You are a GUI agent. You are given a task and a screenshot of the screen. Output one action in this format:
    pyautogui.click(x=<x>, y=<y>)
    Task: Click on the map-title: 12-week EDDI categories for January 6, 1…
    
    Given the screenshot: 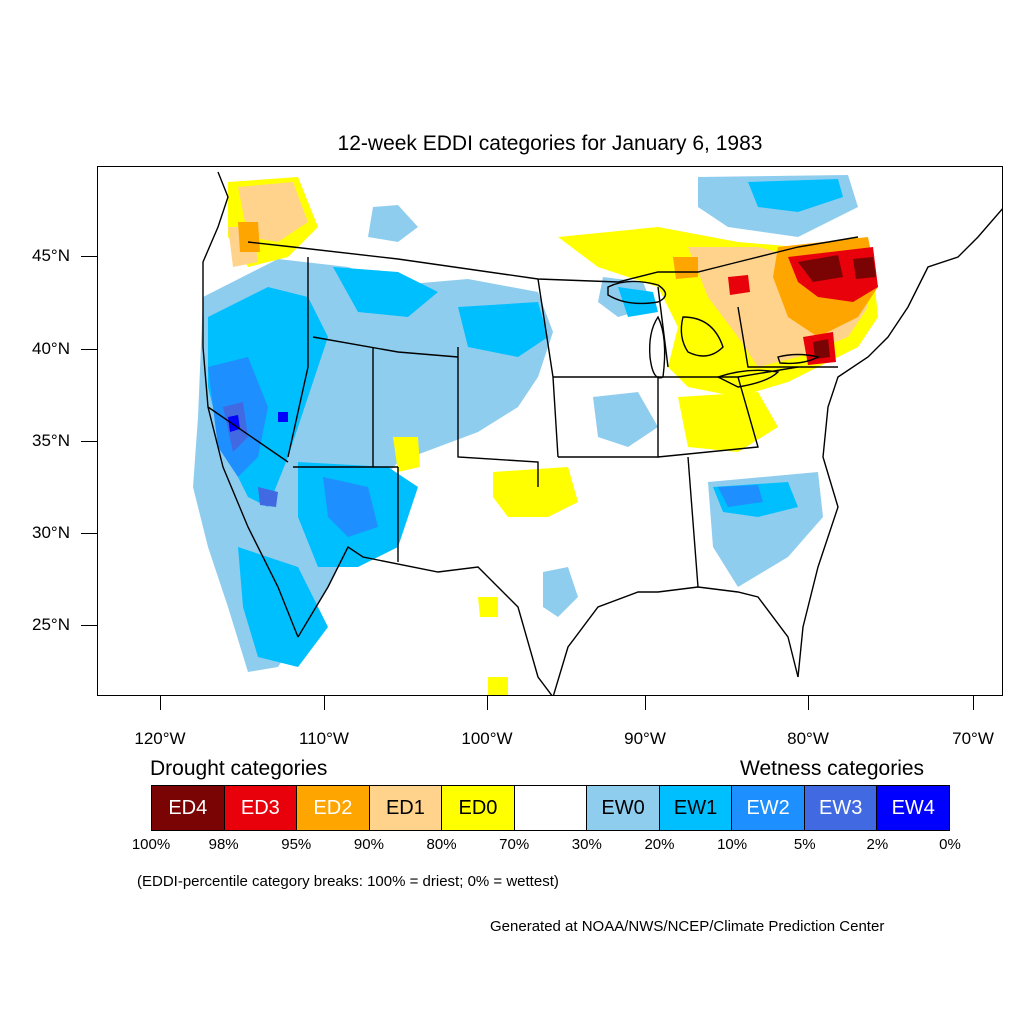 What is the action you would take?
    pyautogui.click(x=550, y=143)
    